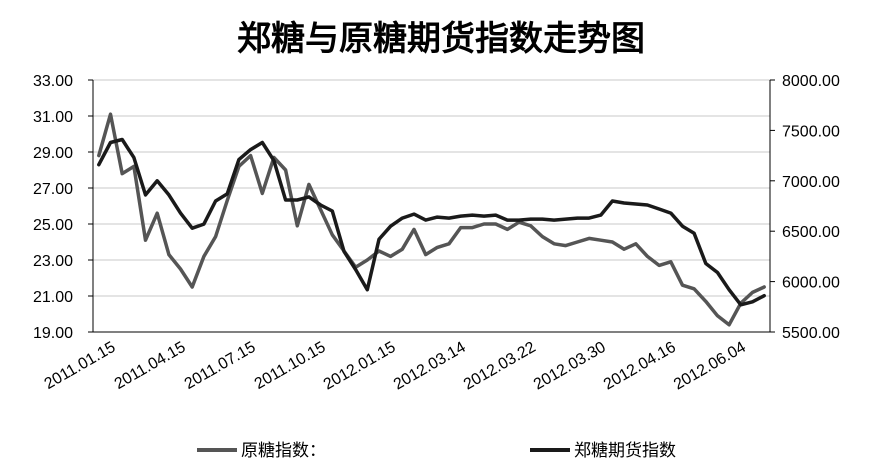 The image size is (882, 467). I want to click on x-tick-label: 2011.04.15, so click(150, 366).